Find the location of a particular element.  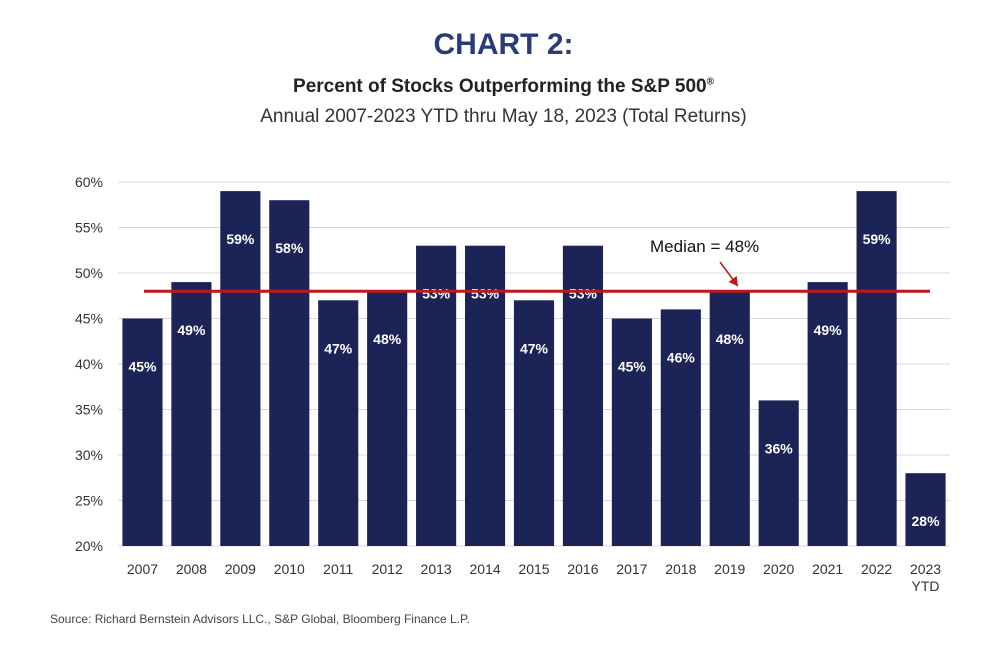

y-axis-labels: 20% 25% 30% 35% 40% 45% 50% 55% 60% is located at coordinates (89, 364).